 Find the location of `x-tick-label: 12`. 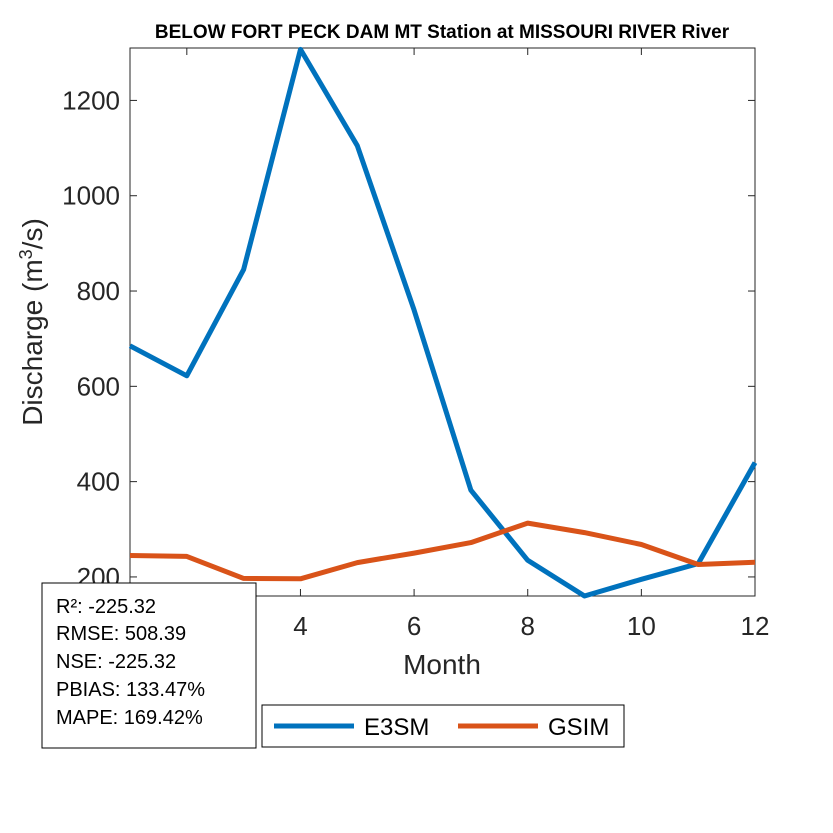

x-tick-label: 12 is located at coordinates (755, 626).